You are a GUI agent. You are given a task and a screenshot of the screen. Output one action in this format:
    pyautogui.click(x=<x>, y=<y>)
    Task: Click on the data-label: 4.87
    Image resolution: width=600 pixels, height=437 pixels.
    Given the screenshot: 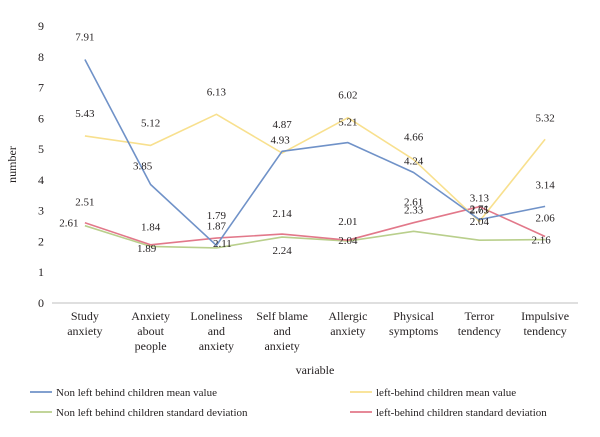 What is the action you would take?
    pyautogui.click(x=283, y=125)
    